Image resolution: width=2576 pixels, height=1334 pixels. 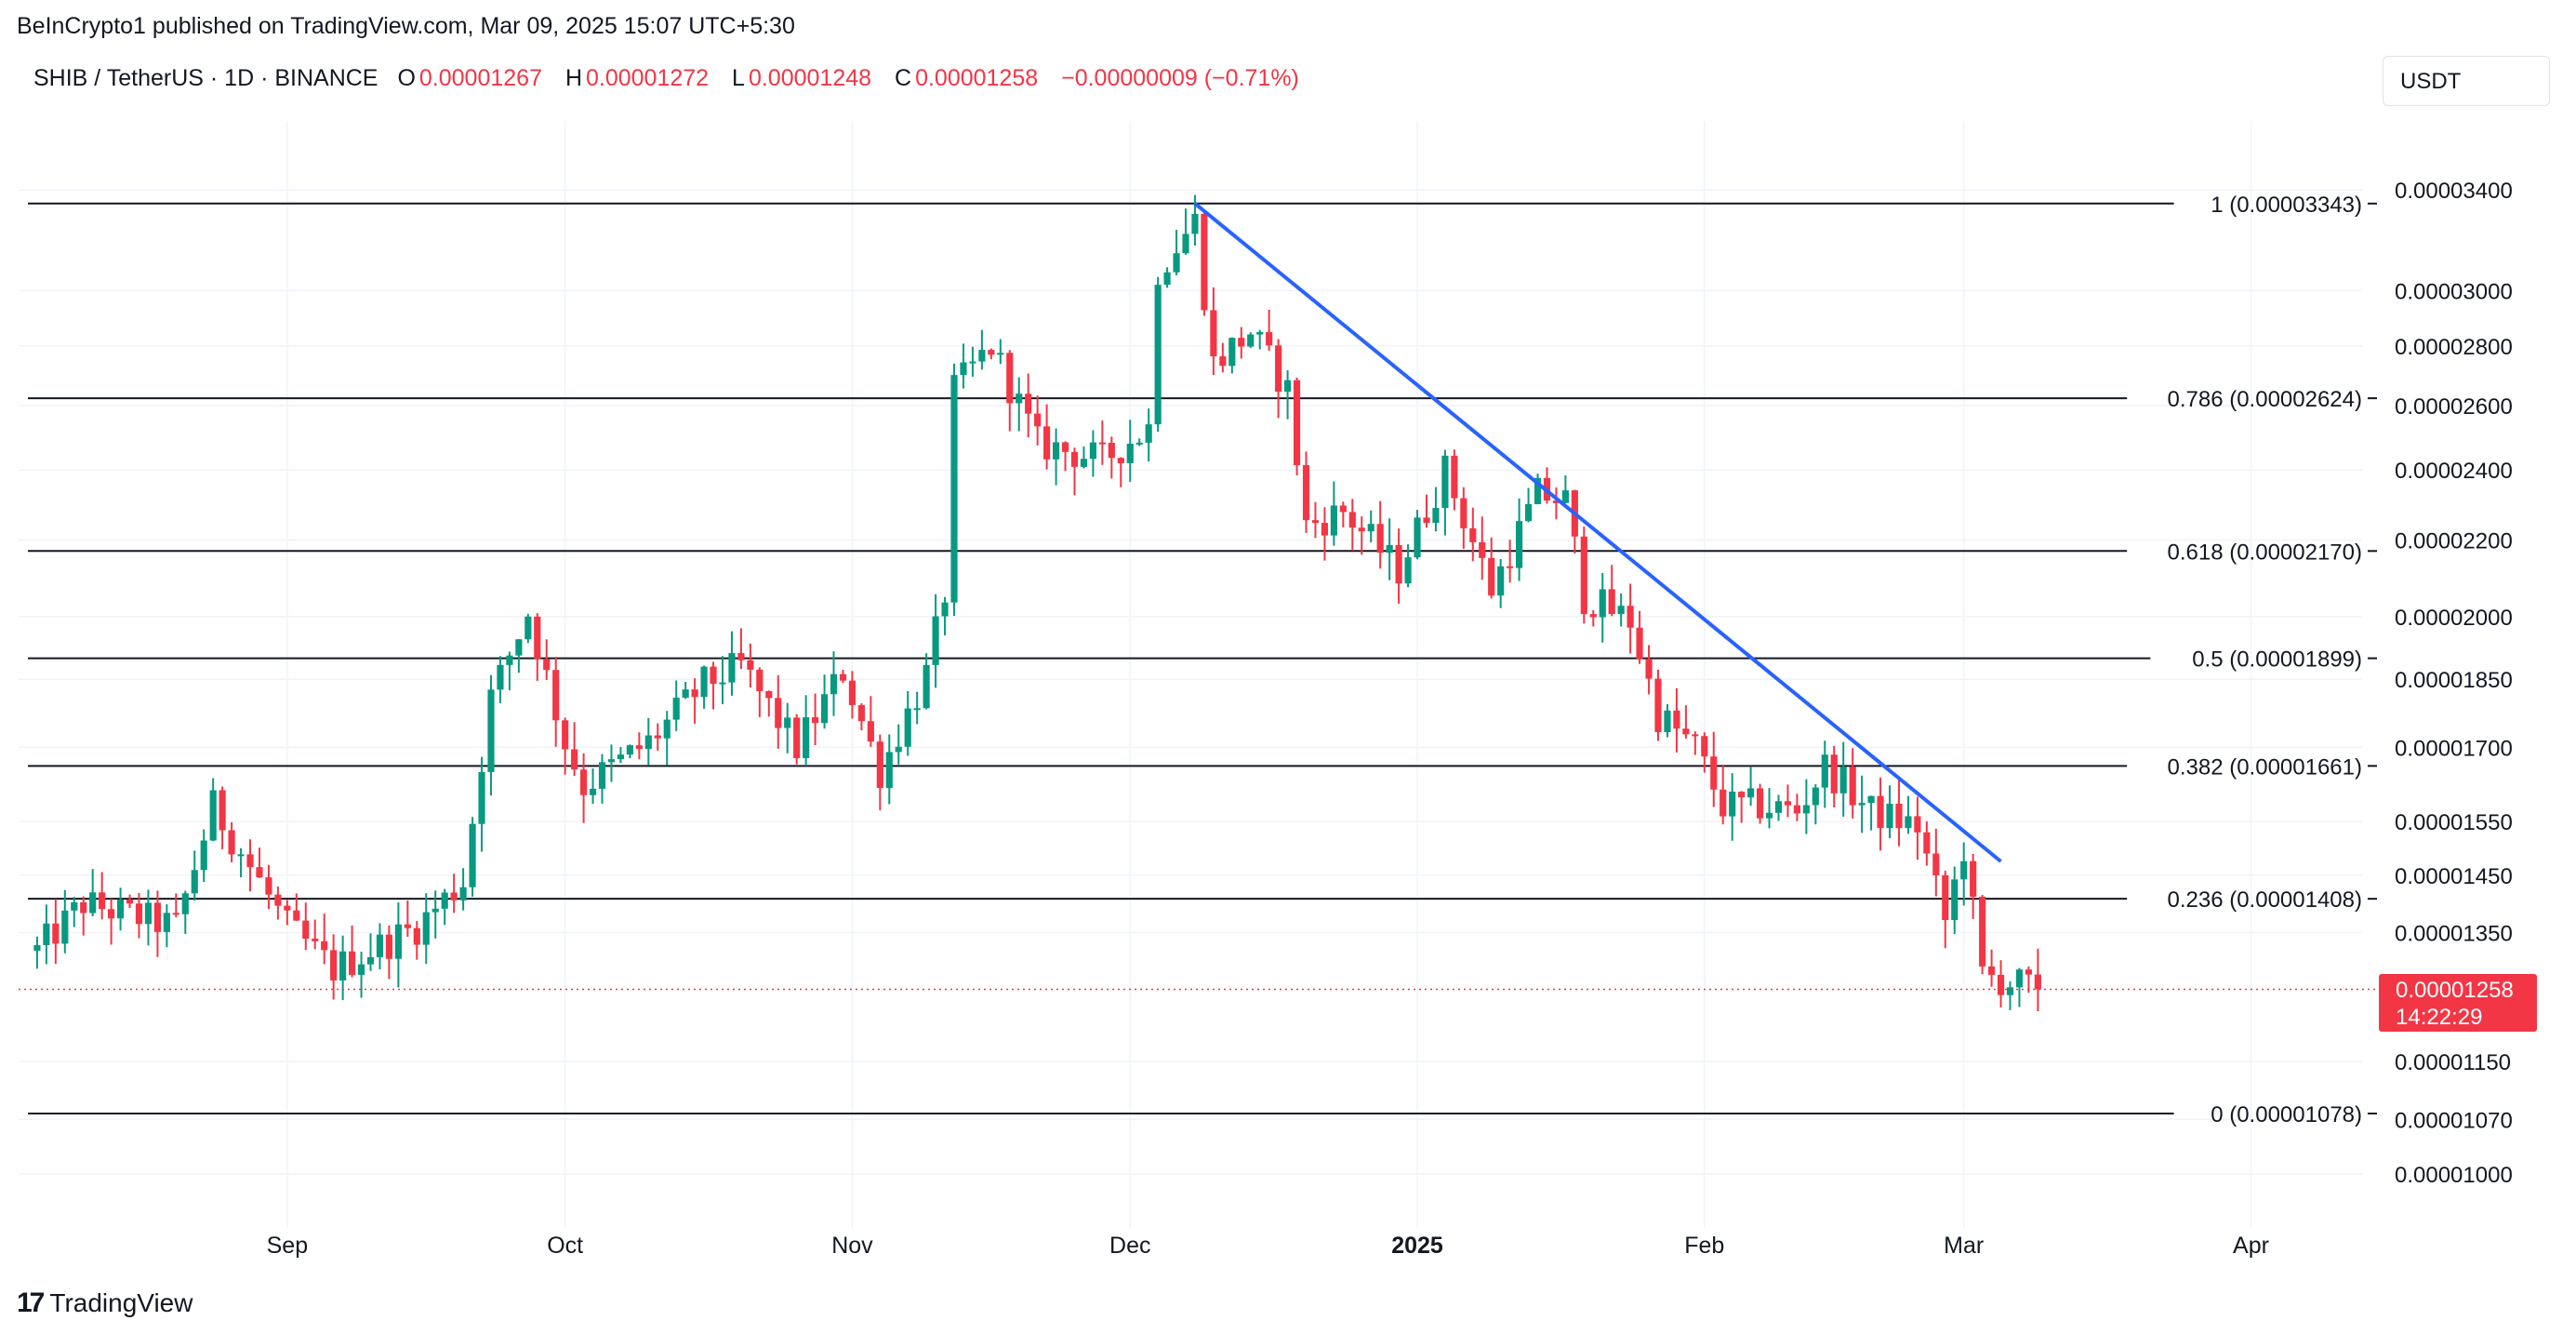 I want to click on close-label: C, so click(x=903, y=78).